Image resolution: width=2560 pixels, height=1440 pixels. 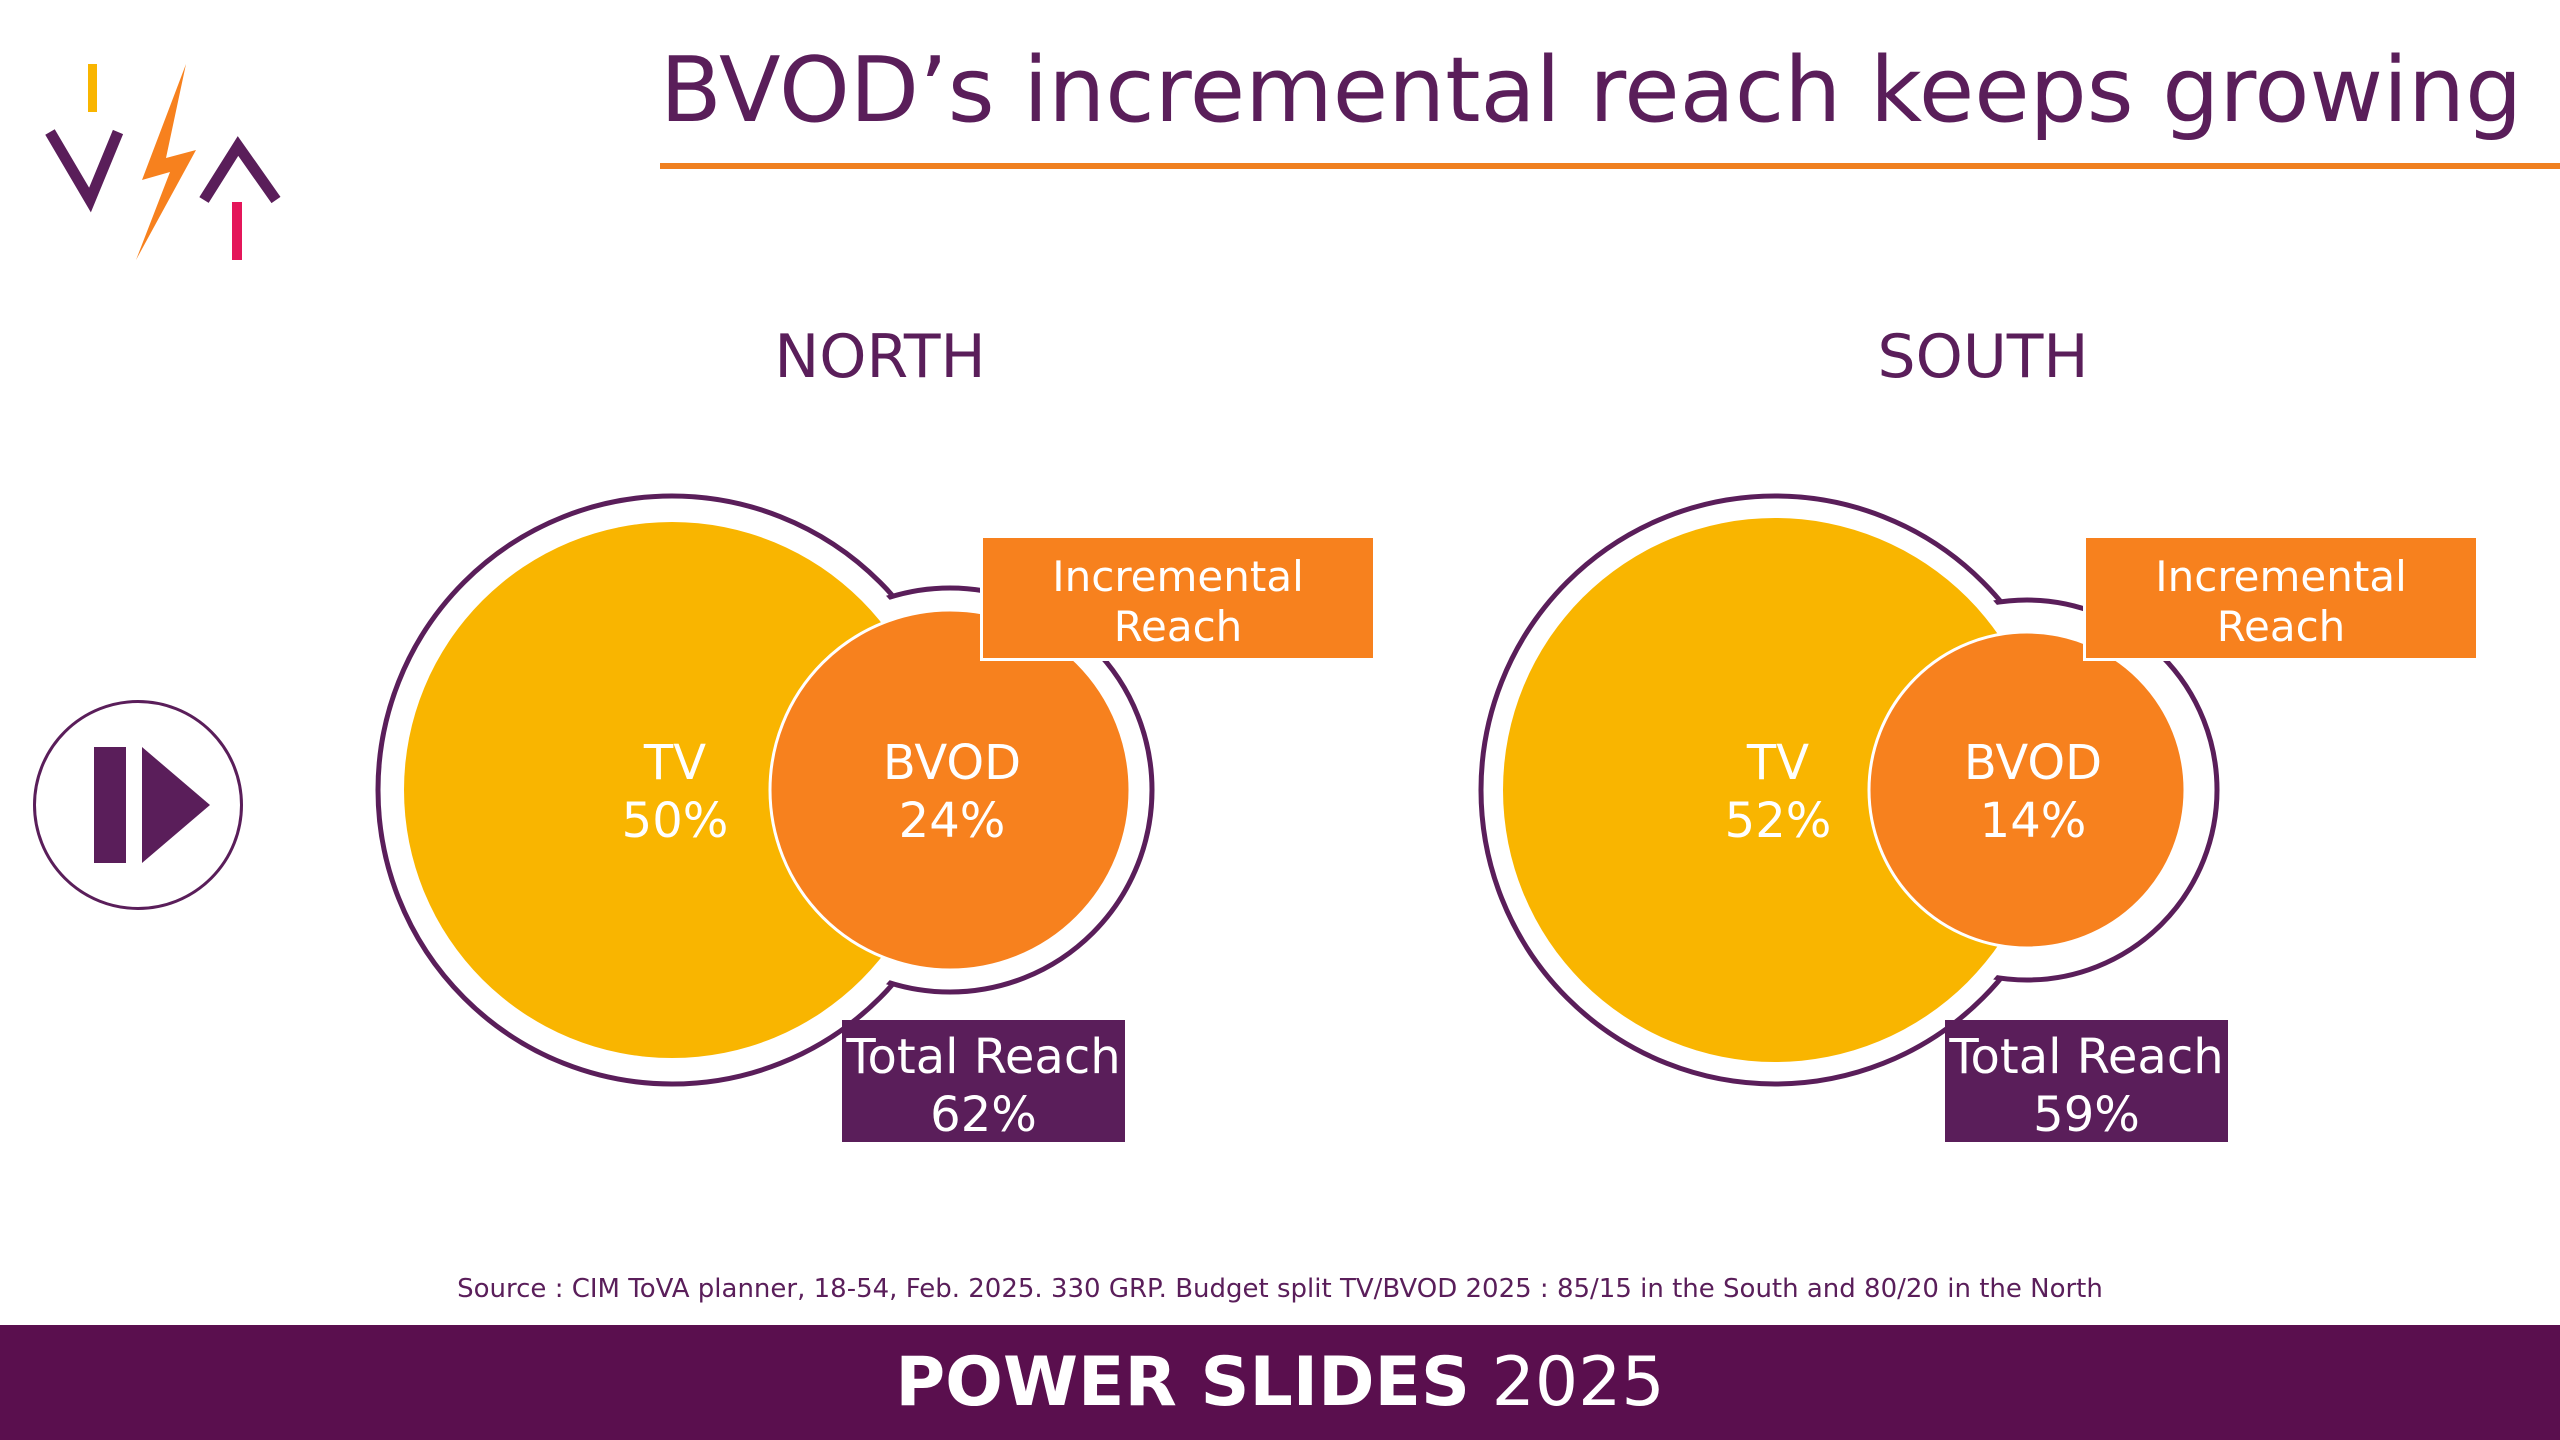 What do you see at coordinates (880, 357) in the screenshot?
I see `region-title-north: NORTH` at bounding box center [880, 357].